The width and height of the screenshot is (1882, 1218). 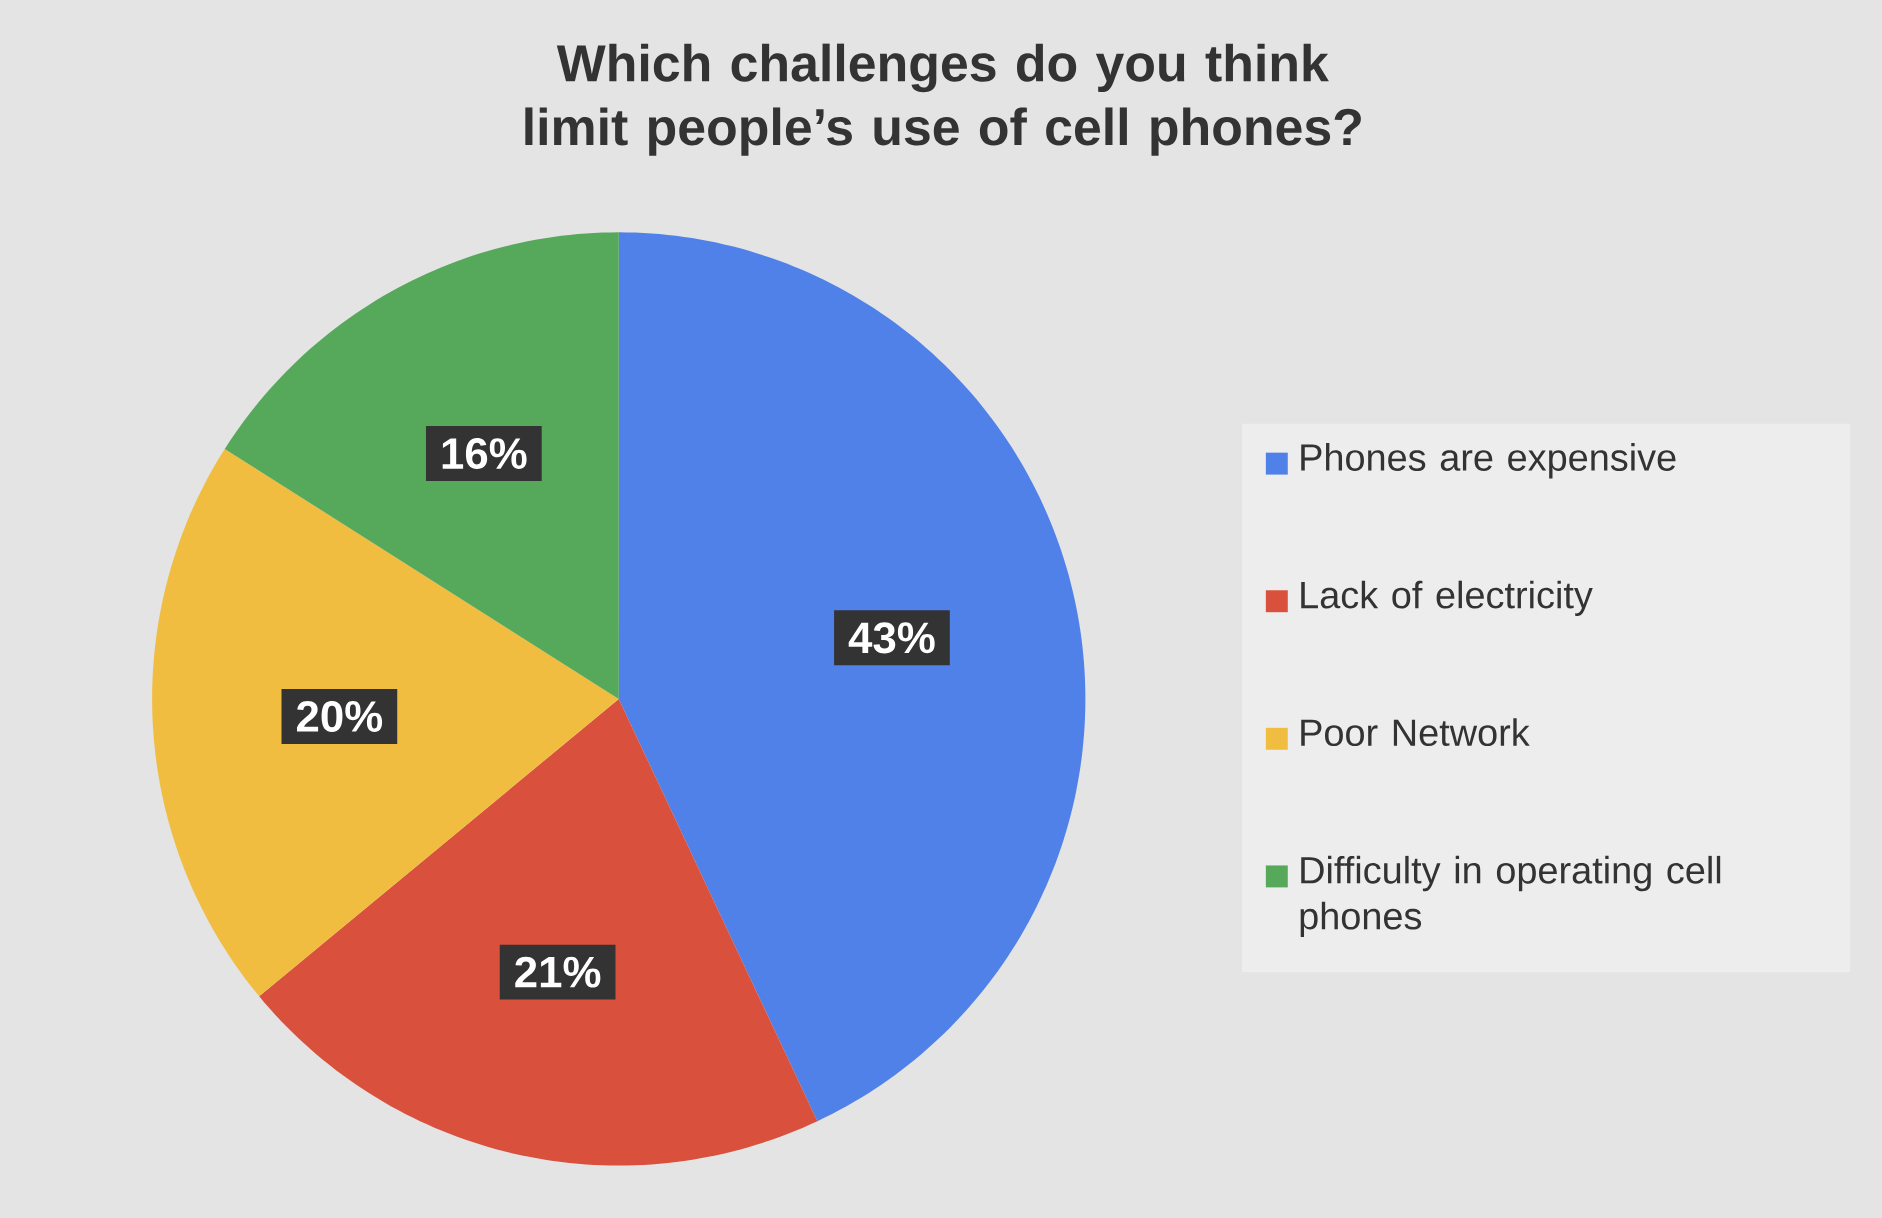 What do you see at coordinates (891, 638) in the screenshot?
I see `data-label: 43%` at bounding box center [891, 638].